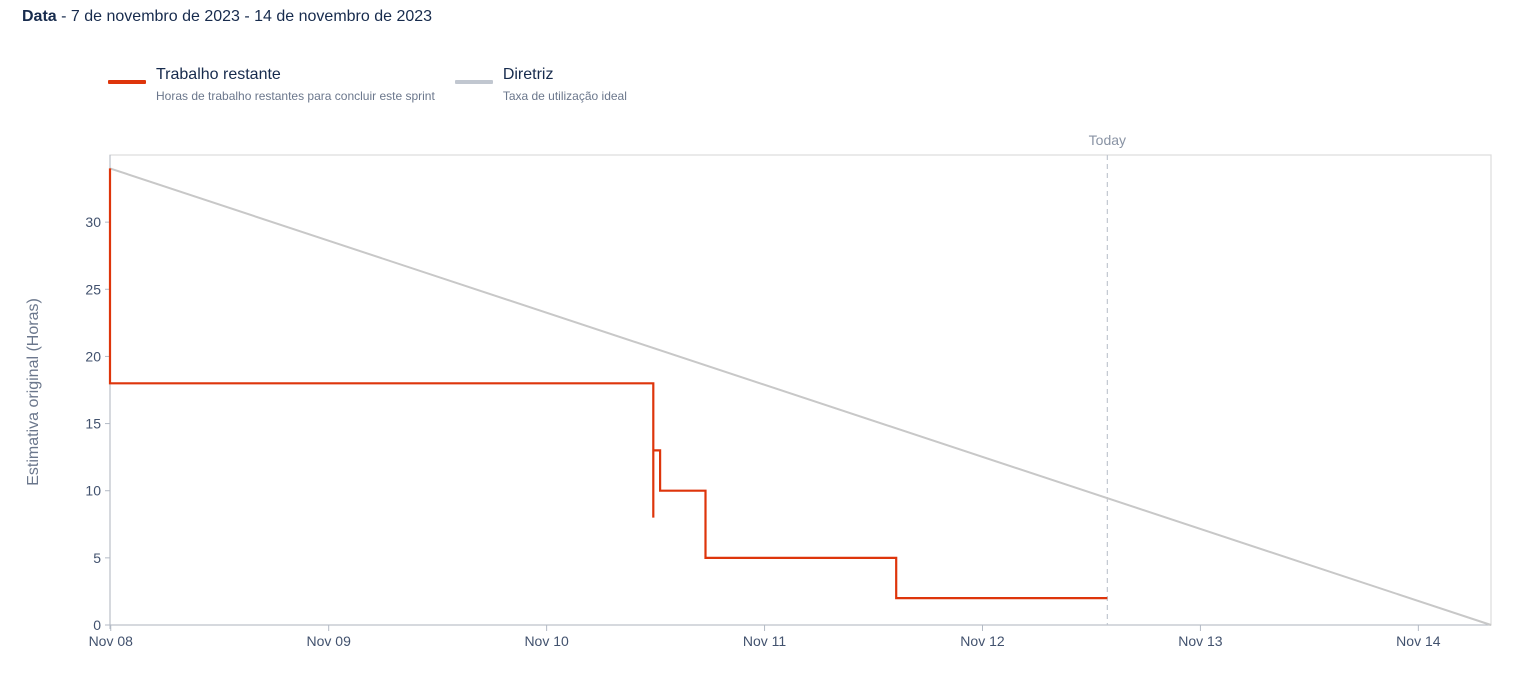  I want to click on legend-swatch-guideline, so click(473, 82).